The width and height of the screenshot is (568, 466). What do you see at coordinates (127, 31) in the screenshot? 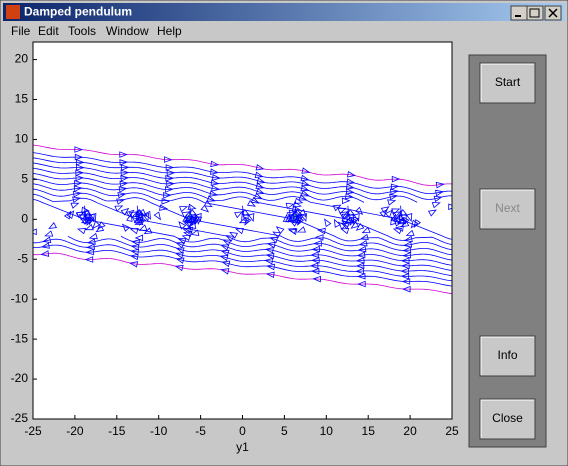
I see `menu-item: Window` at bounding box center [127, 31].